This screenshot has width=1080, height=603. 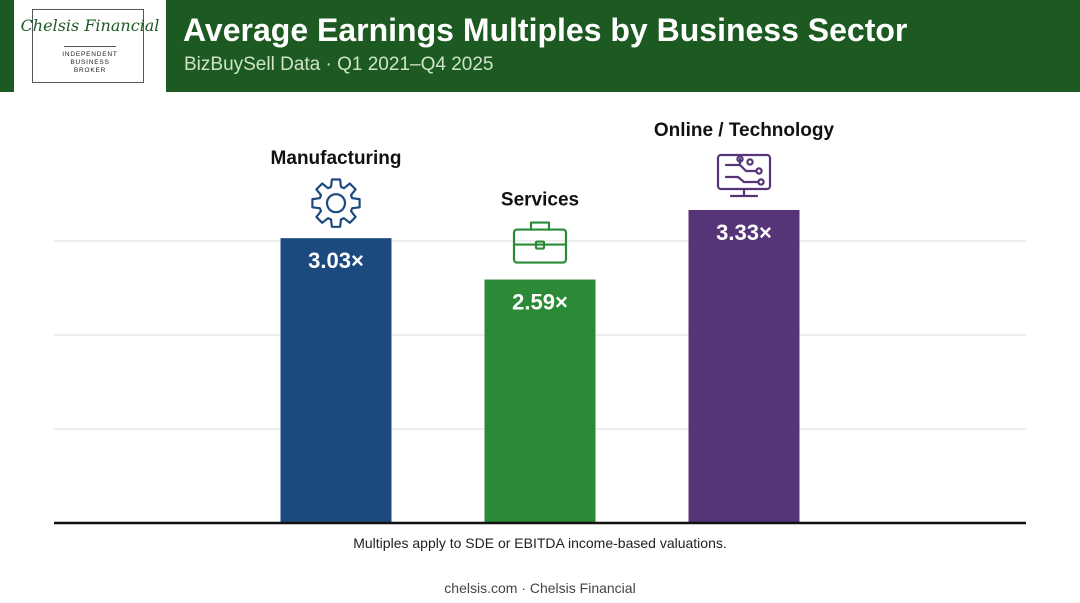 What do you see at coordinates (744, 130) in the screenshot?
I see `category-label-3: Online / Technology` at bounding box center [744, 130].